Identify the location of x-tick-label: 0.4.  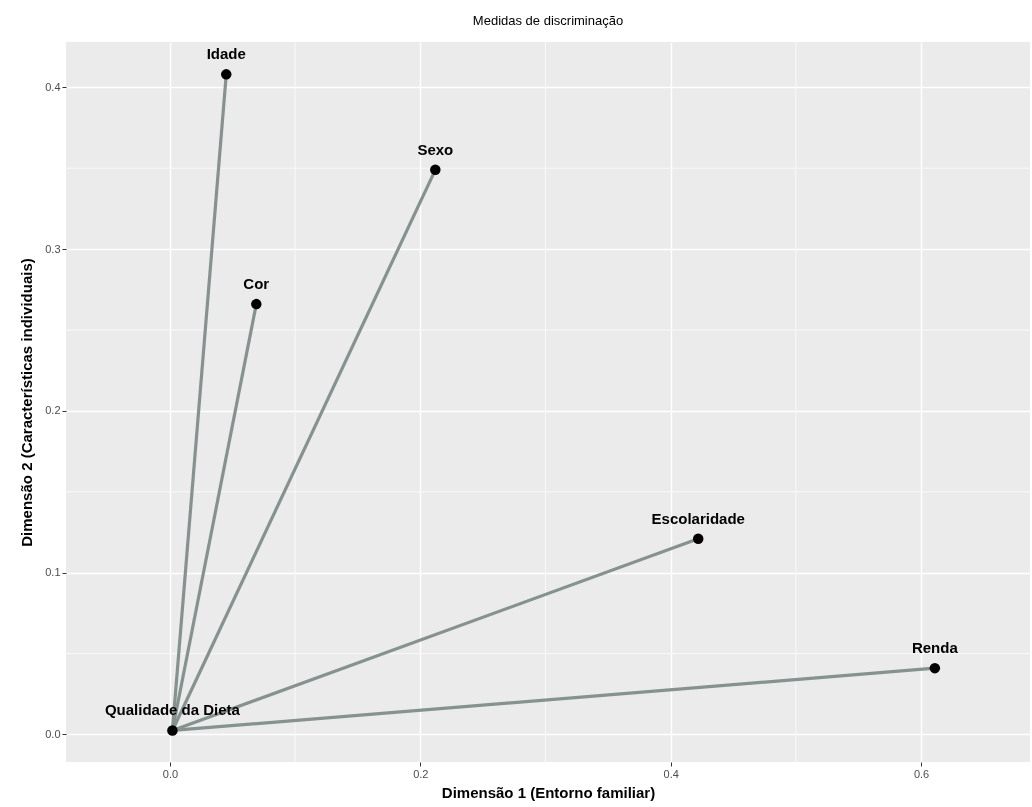
(671, 773).